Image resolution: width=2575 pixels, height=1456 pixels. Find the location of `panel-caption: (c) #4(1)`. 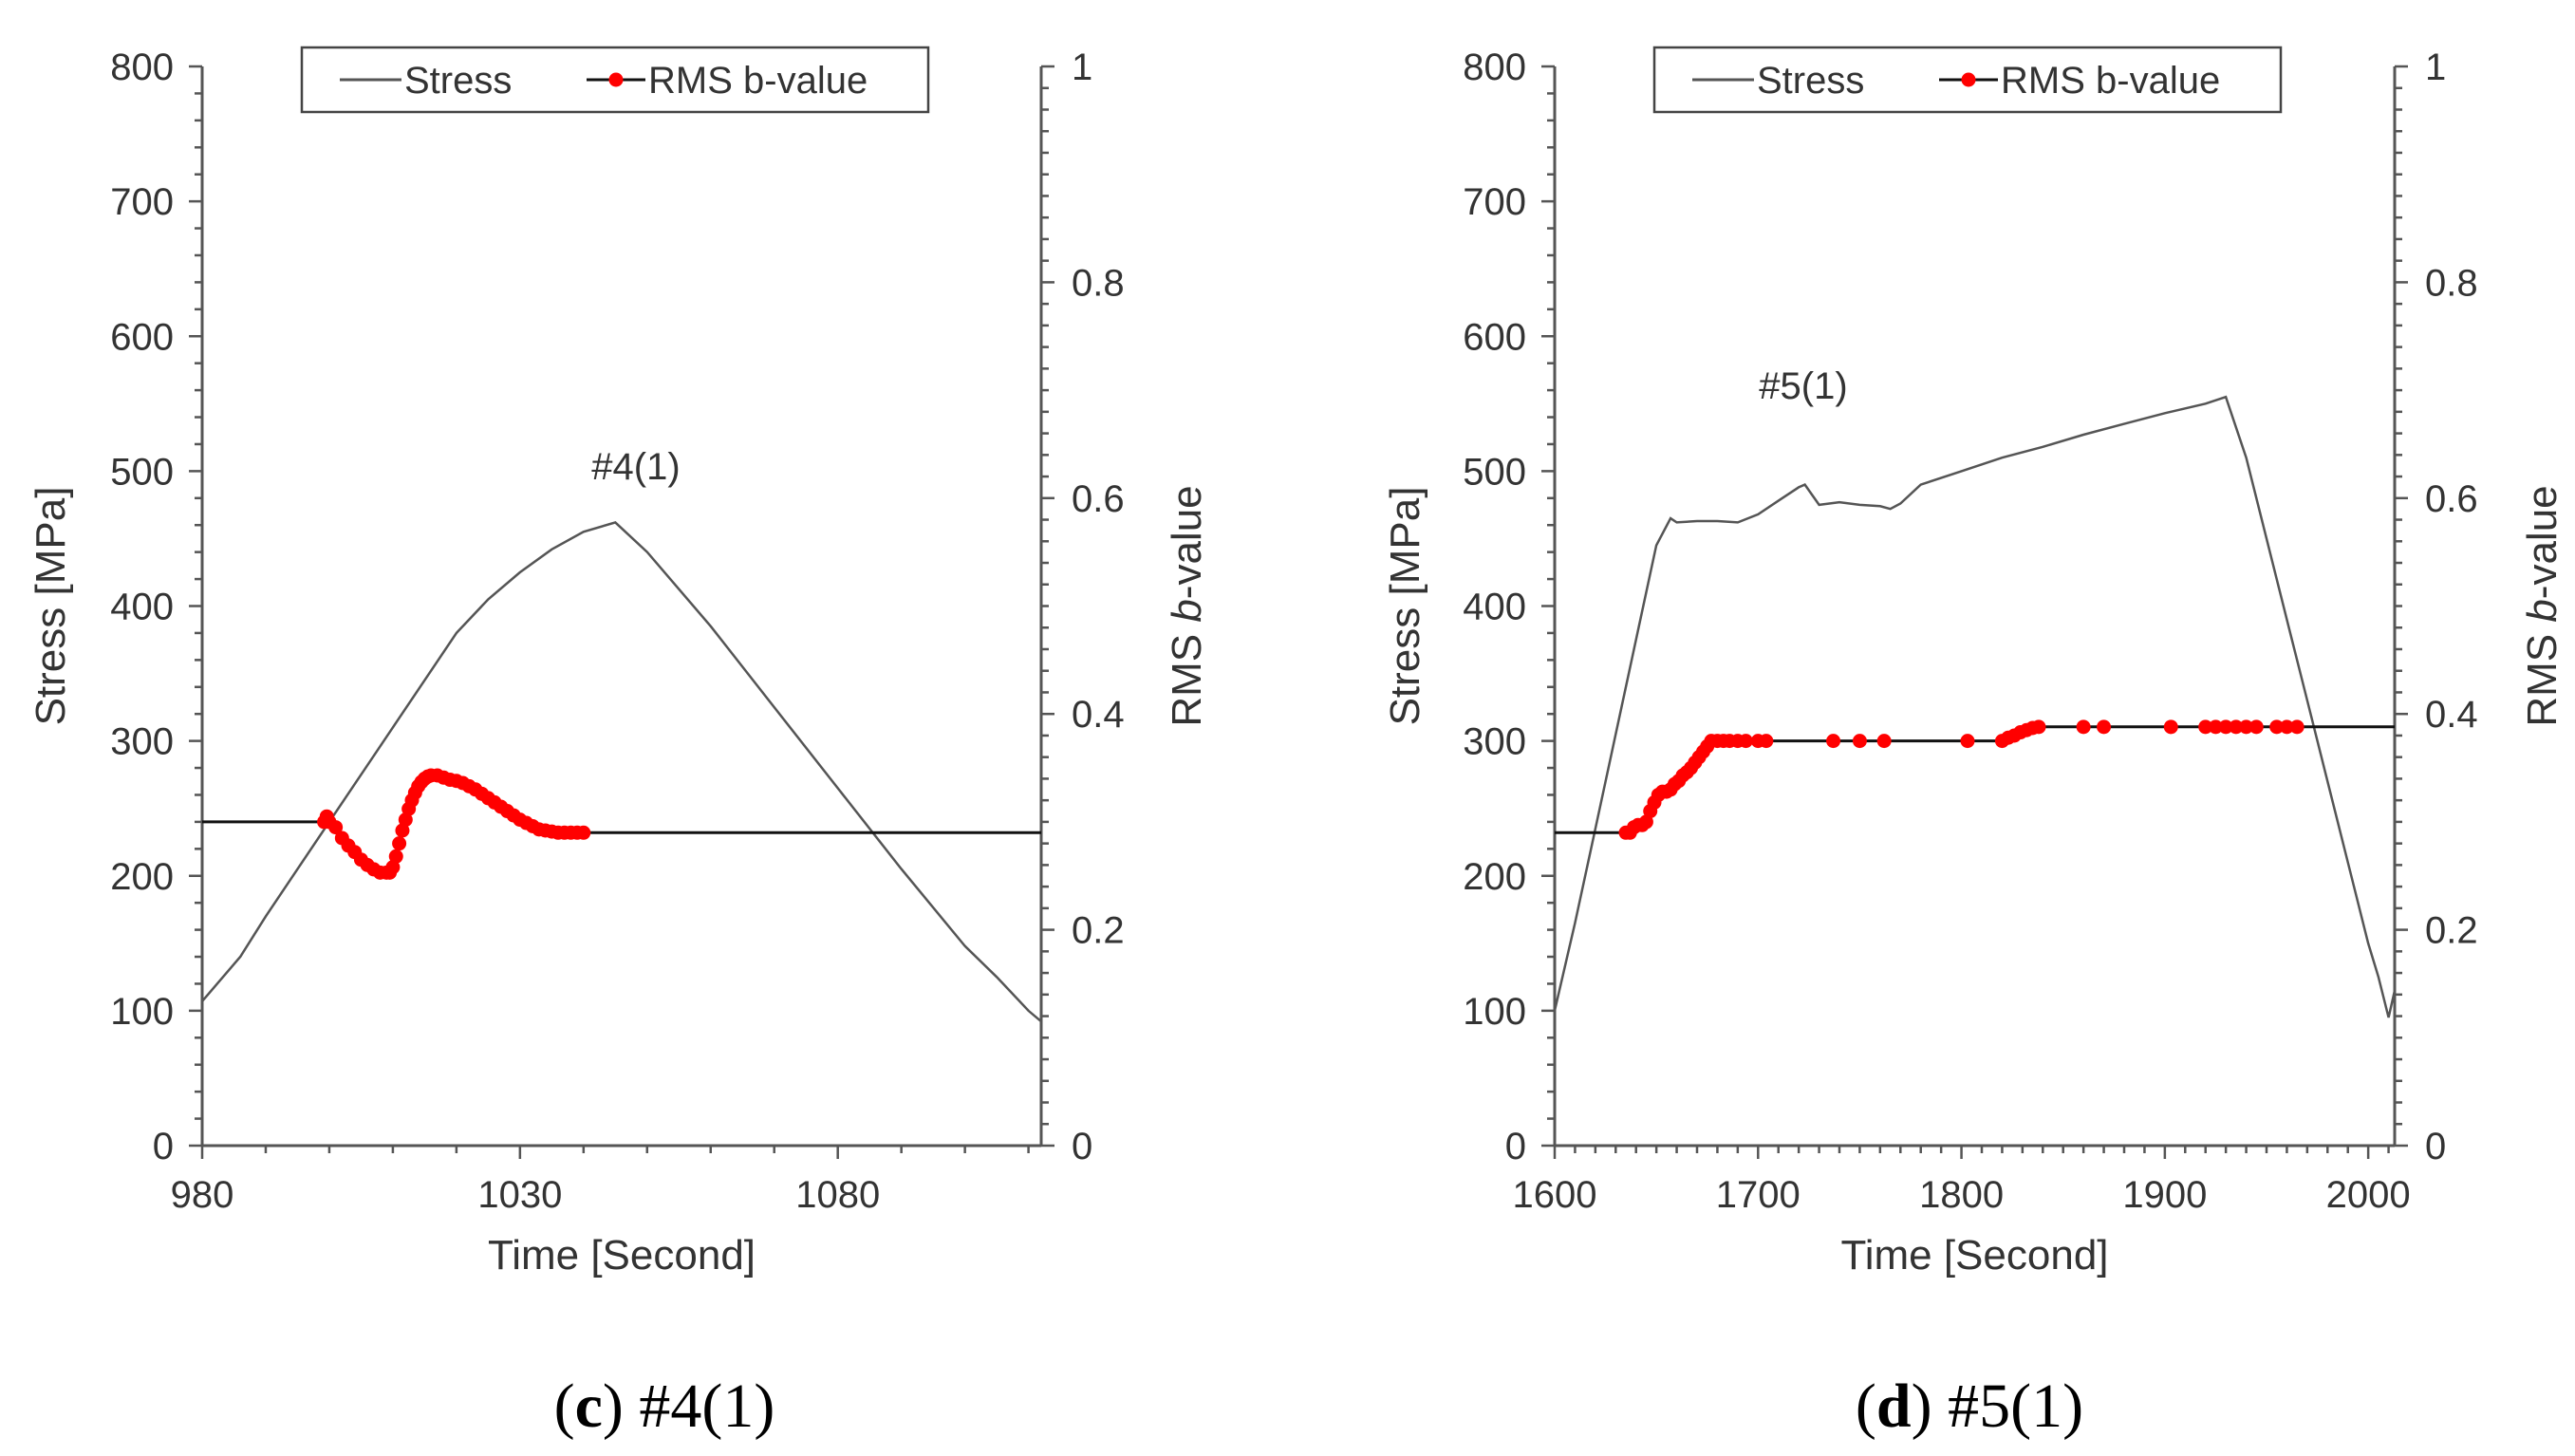

panel-caption: (c) #4(1) is located at coordinates (664, 1406).